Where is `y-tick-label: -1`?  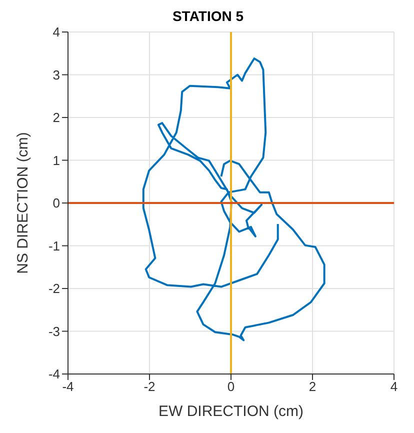
y-tick-label: -1 is located at coordinates (54, 246).